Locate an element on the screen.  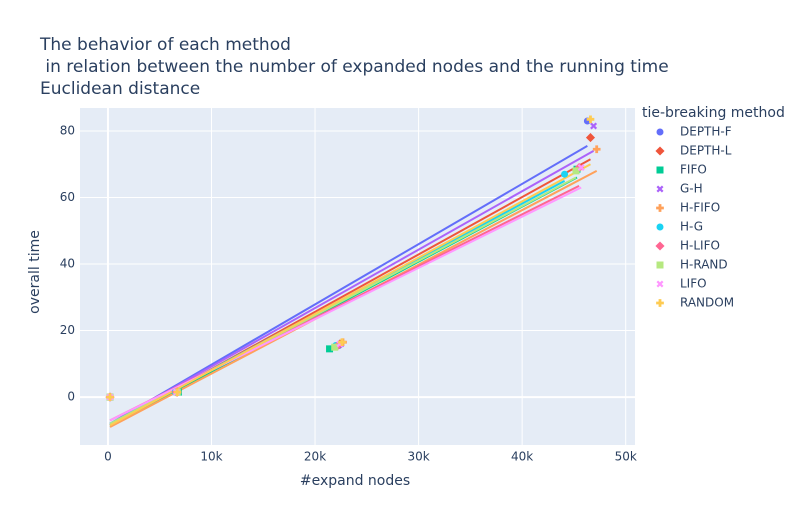
y-axis-title: overall time is located at coordinates (35, 272).